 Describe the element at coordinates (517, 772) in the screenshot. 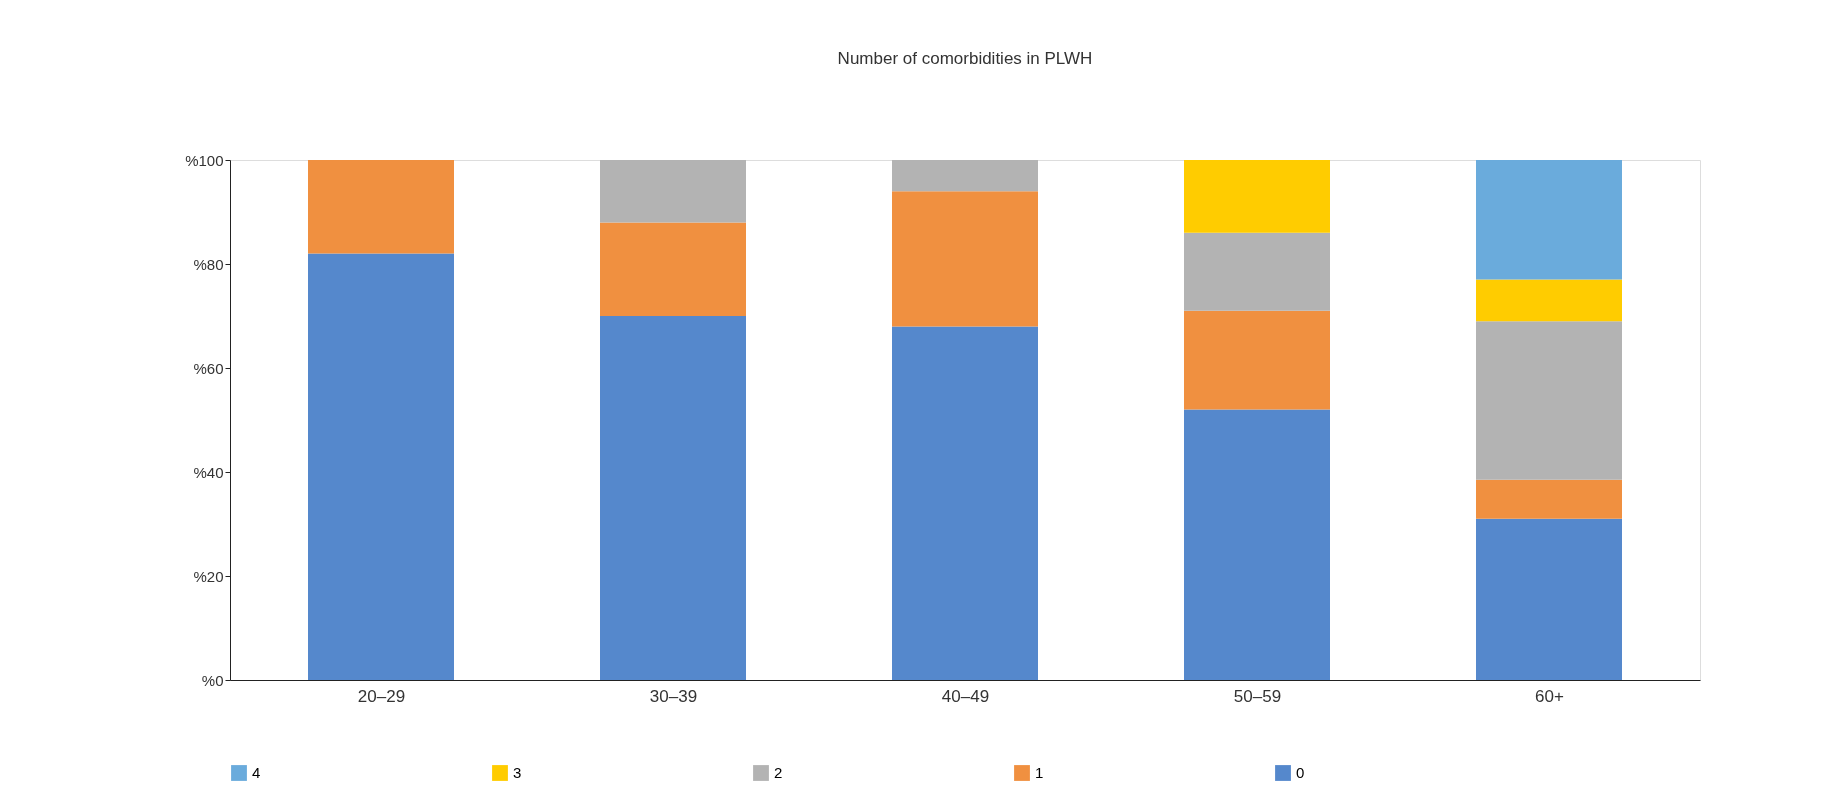

I see `legend-label: 3` at that location.